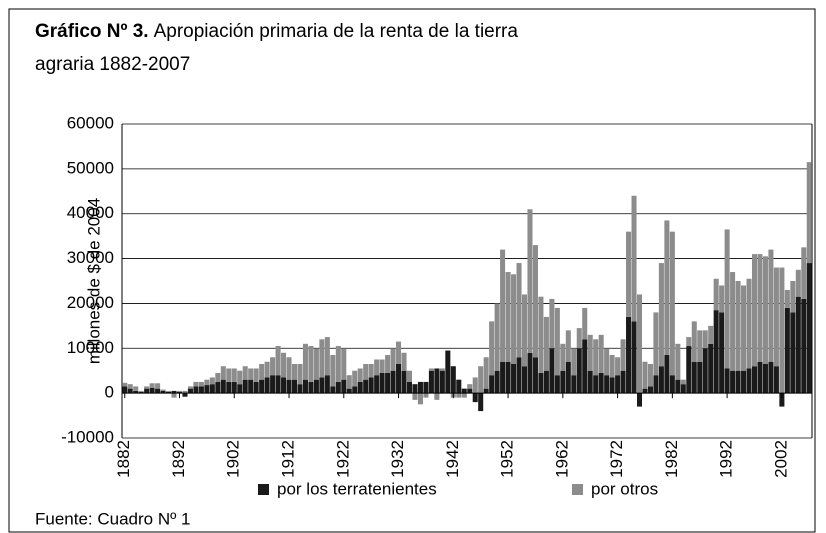 The height and width of the screenshot is (533, 826). I want to click on x-tick-label: 1942, so click(452, 459).